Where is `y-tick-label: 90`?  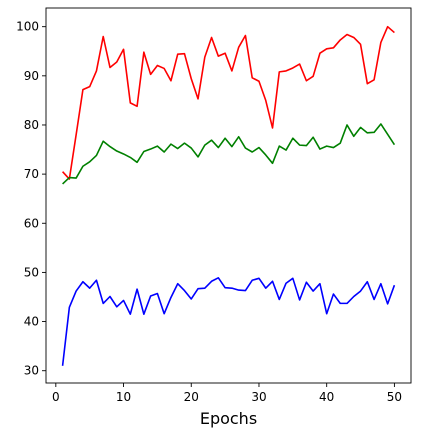 y-tick-label: 90 is located at coordinates (31, 76).